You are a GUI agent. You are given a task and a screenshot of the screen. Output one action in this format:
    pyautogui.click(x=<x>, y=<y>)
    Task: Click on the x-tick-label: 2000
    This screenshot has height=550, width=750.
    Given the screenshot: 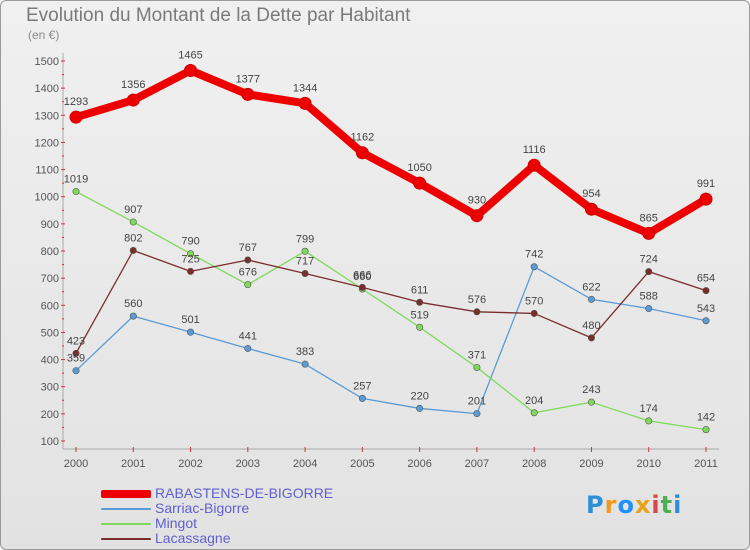 What is the action you would take?
    pyautogui.click(x=76, y=464)
    